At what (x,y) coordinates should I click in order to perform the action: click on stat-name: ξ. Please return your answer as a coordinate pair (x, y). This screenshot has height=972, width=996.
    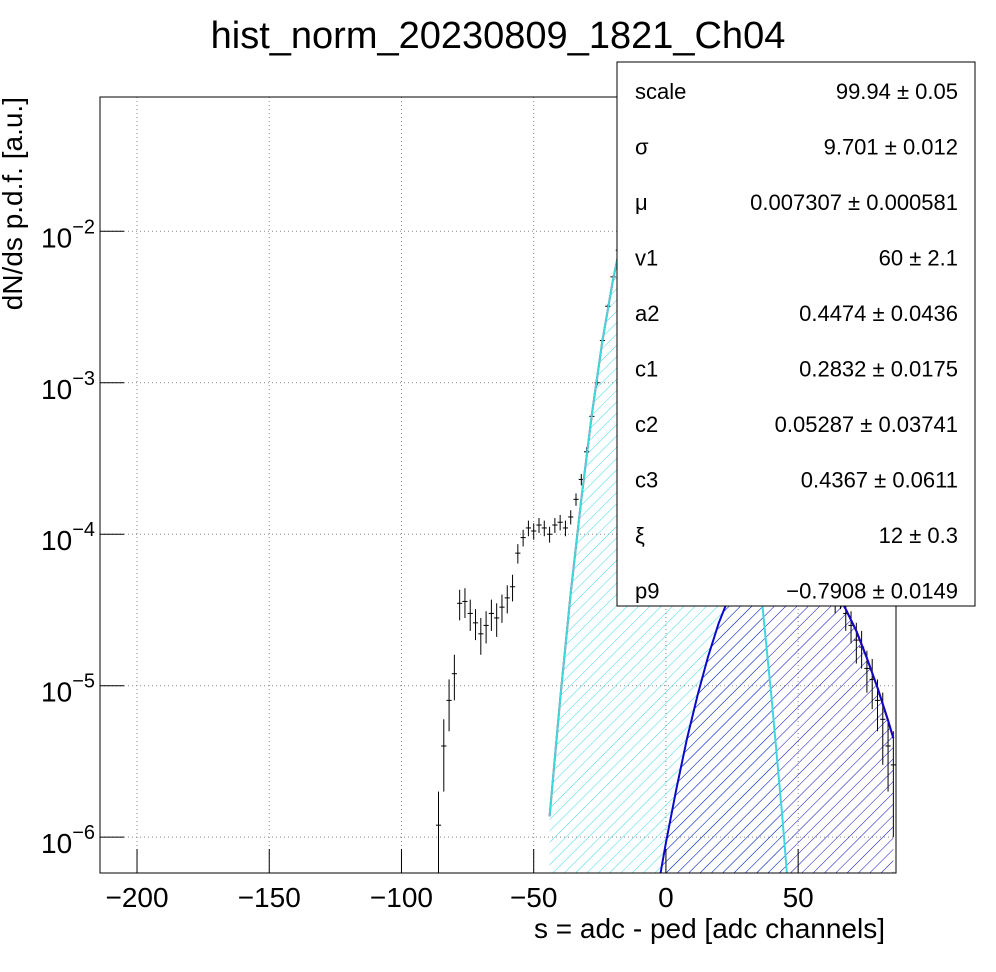
    Looking at the image, I should click on (640, 535).